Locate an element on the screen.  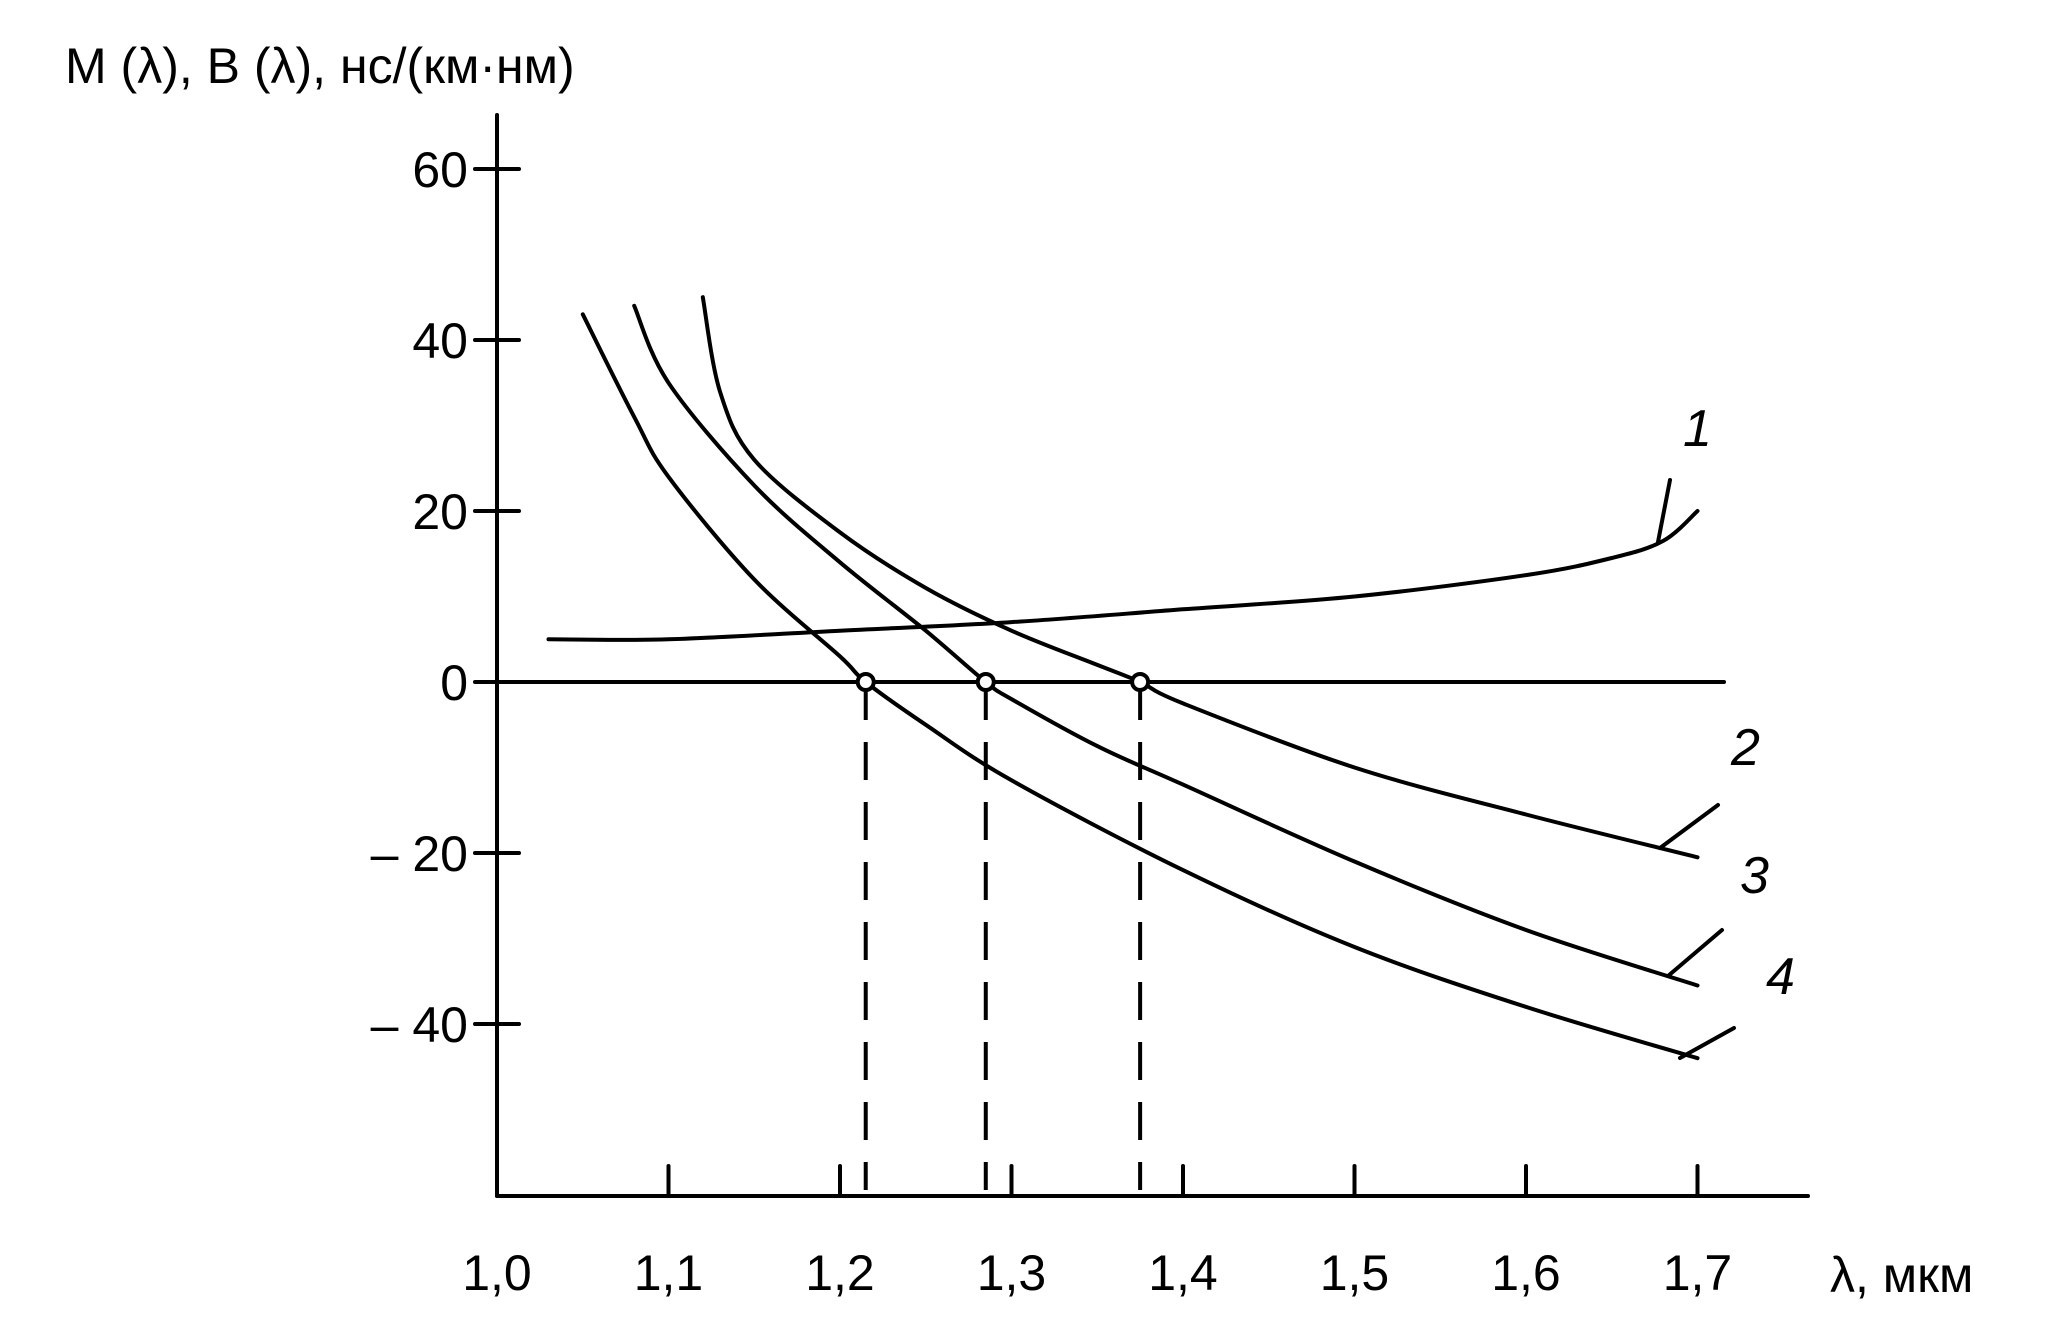
x-tick-label: 1,0 is located at coordinates (497, 1273).